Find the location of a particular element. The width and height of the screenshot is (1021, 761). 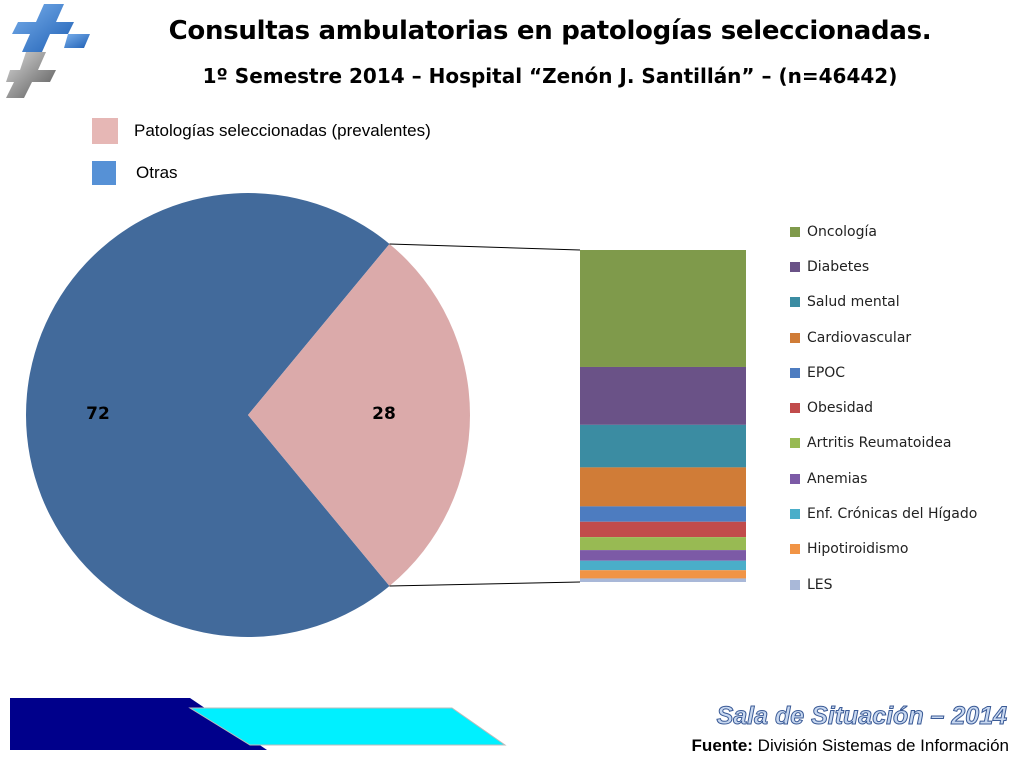

legend-label: LES is located at coordinates (820, 584).